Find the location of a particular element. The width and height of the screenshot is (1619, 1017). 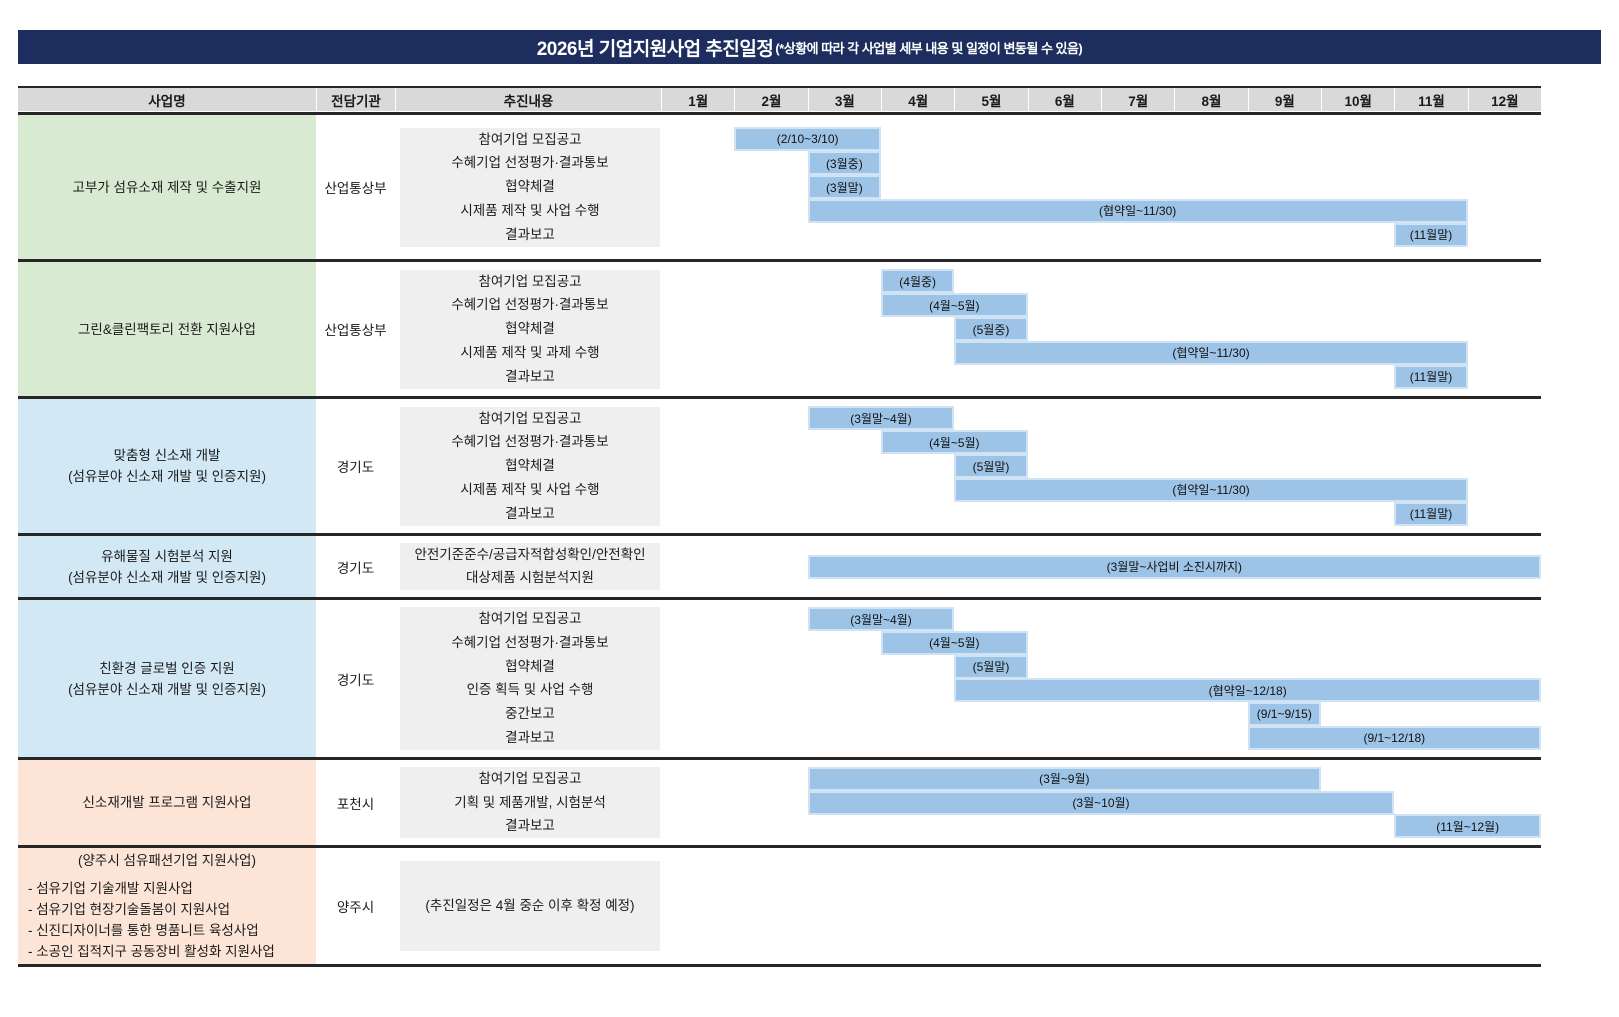

gantt-bar-label: (4월중) is located at coordinates (918, 281).